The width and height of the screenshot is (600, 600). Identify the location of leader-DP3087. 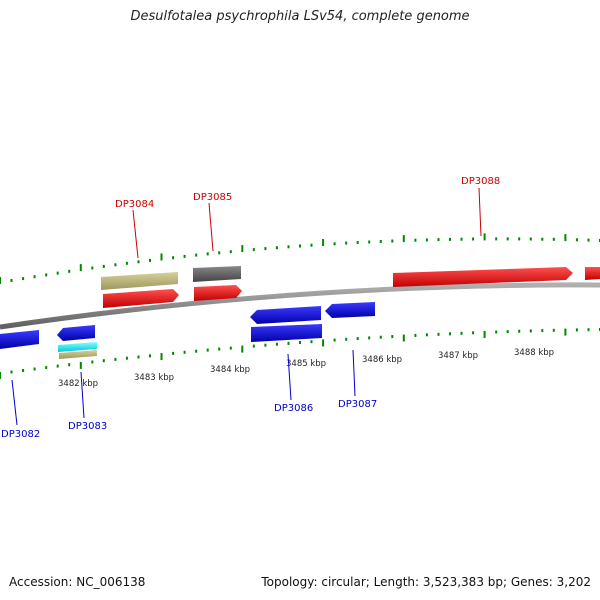
(354, 373).